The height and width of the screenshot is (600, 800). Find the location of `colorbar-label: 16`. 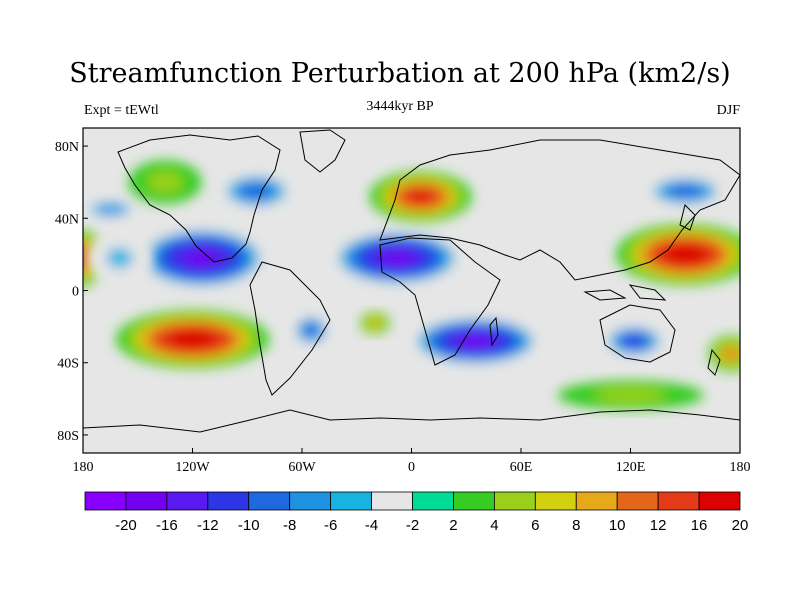

colorbar-label: 16 is located at coordinates (699, 525).